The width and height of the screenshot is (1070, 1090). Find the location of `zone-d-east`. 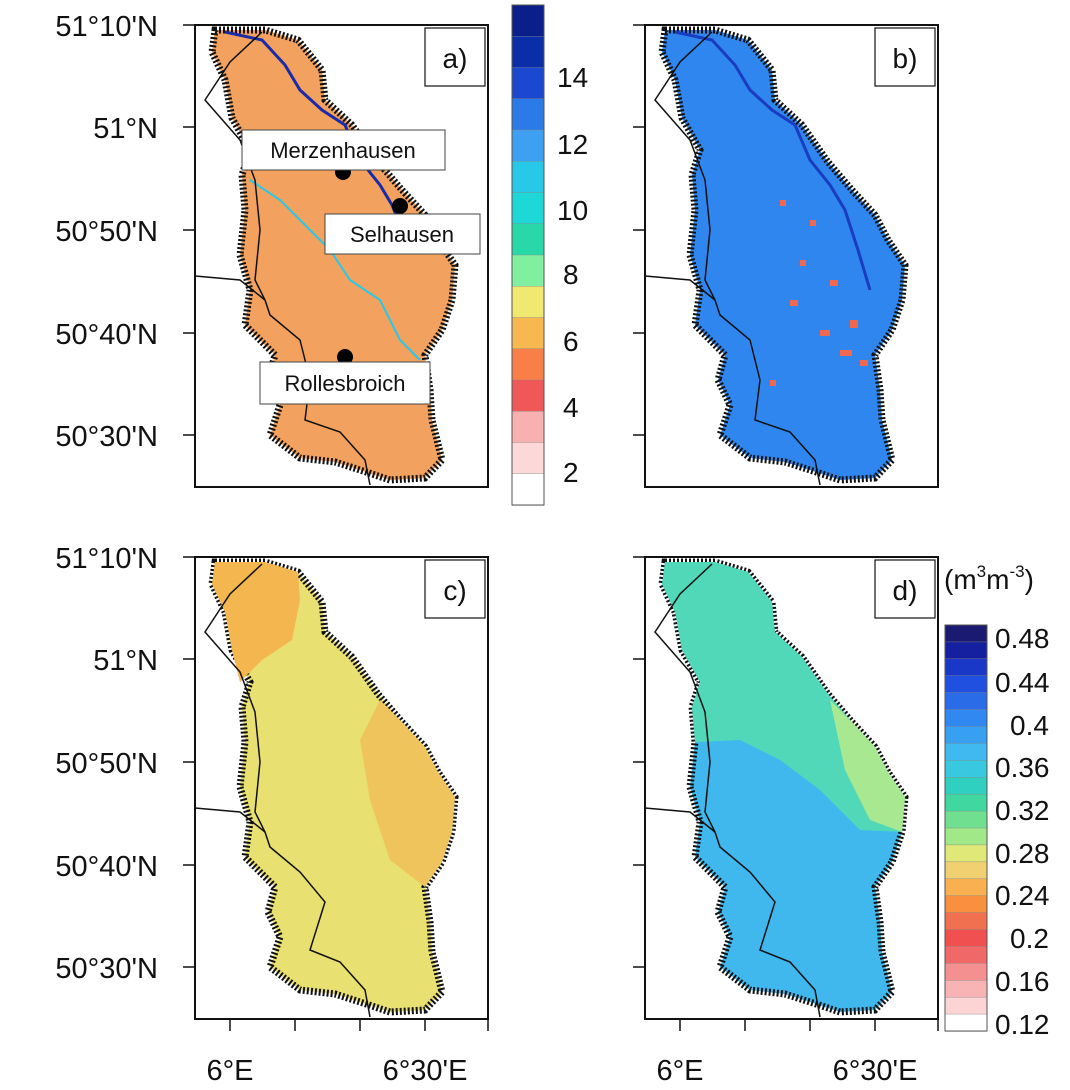

zone-d-east is located at coordinates (867, 766).